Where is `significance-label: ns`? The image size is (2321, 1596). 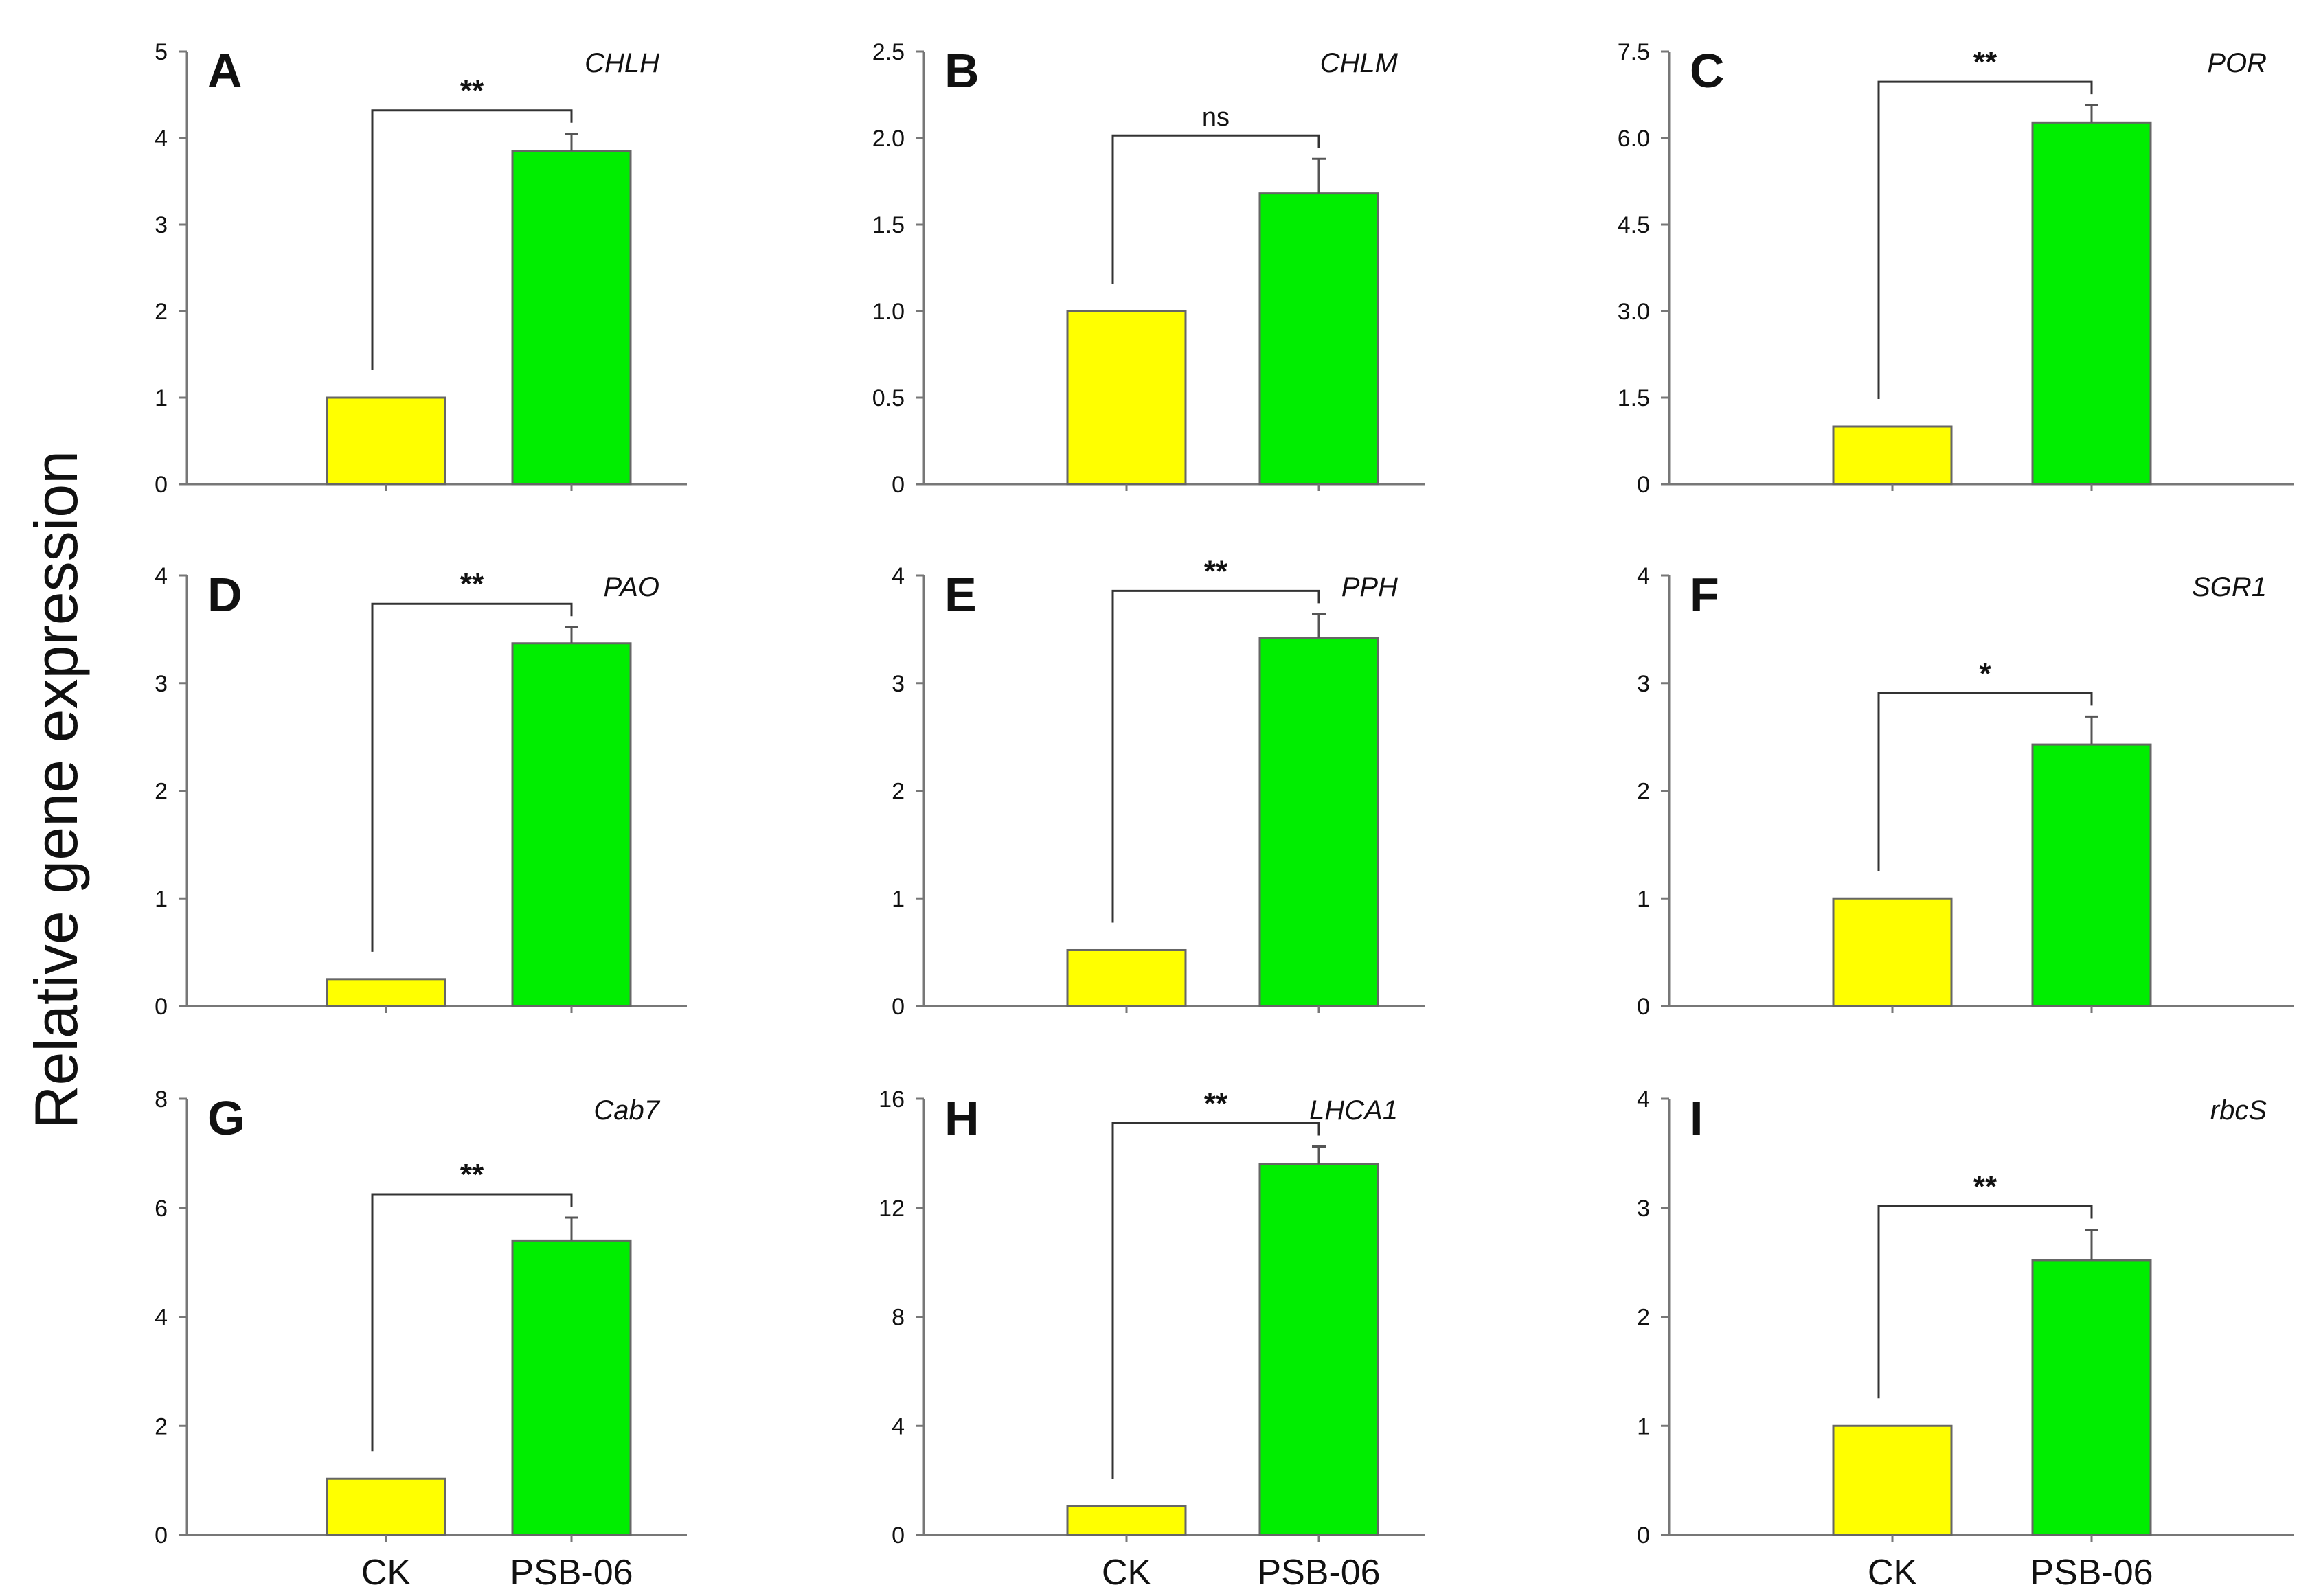 significance-label: ns is located at coordinates (1216, 118).